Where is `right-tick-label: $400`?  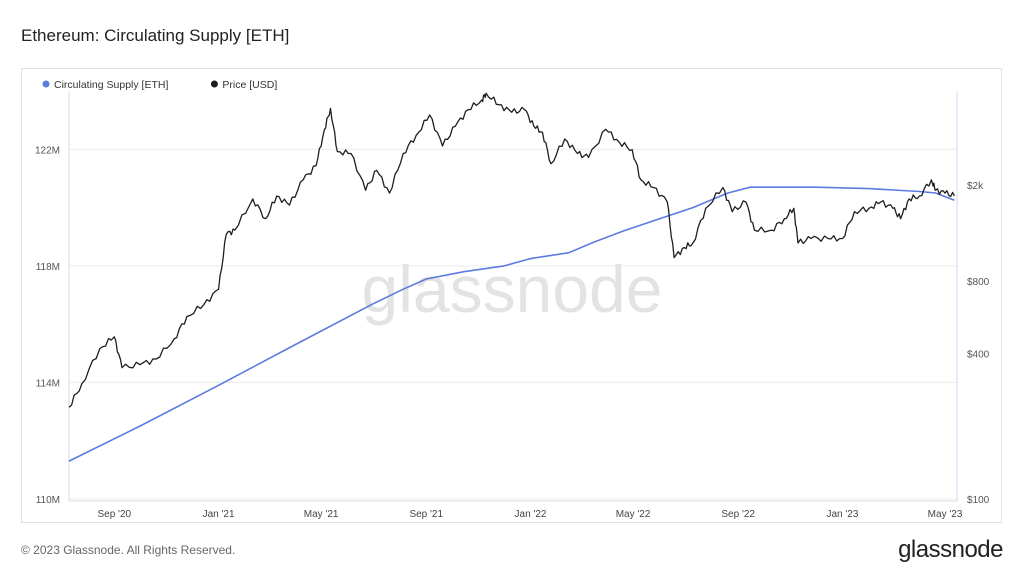
right-tick-label: $400 is located at coordinates (978, 355).